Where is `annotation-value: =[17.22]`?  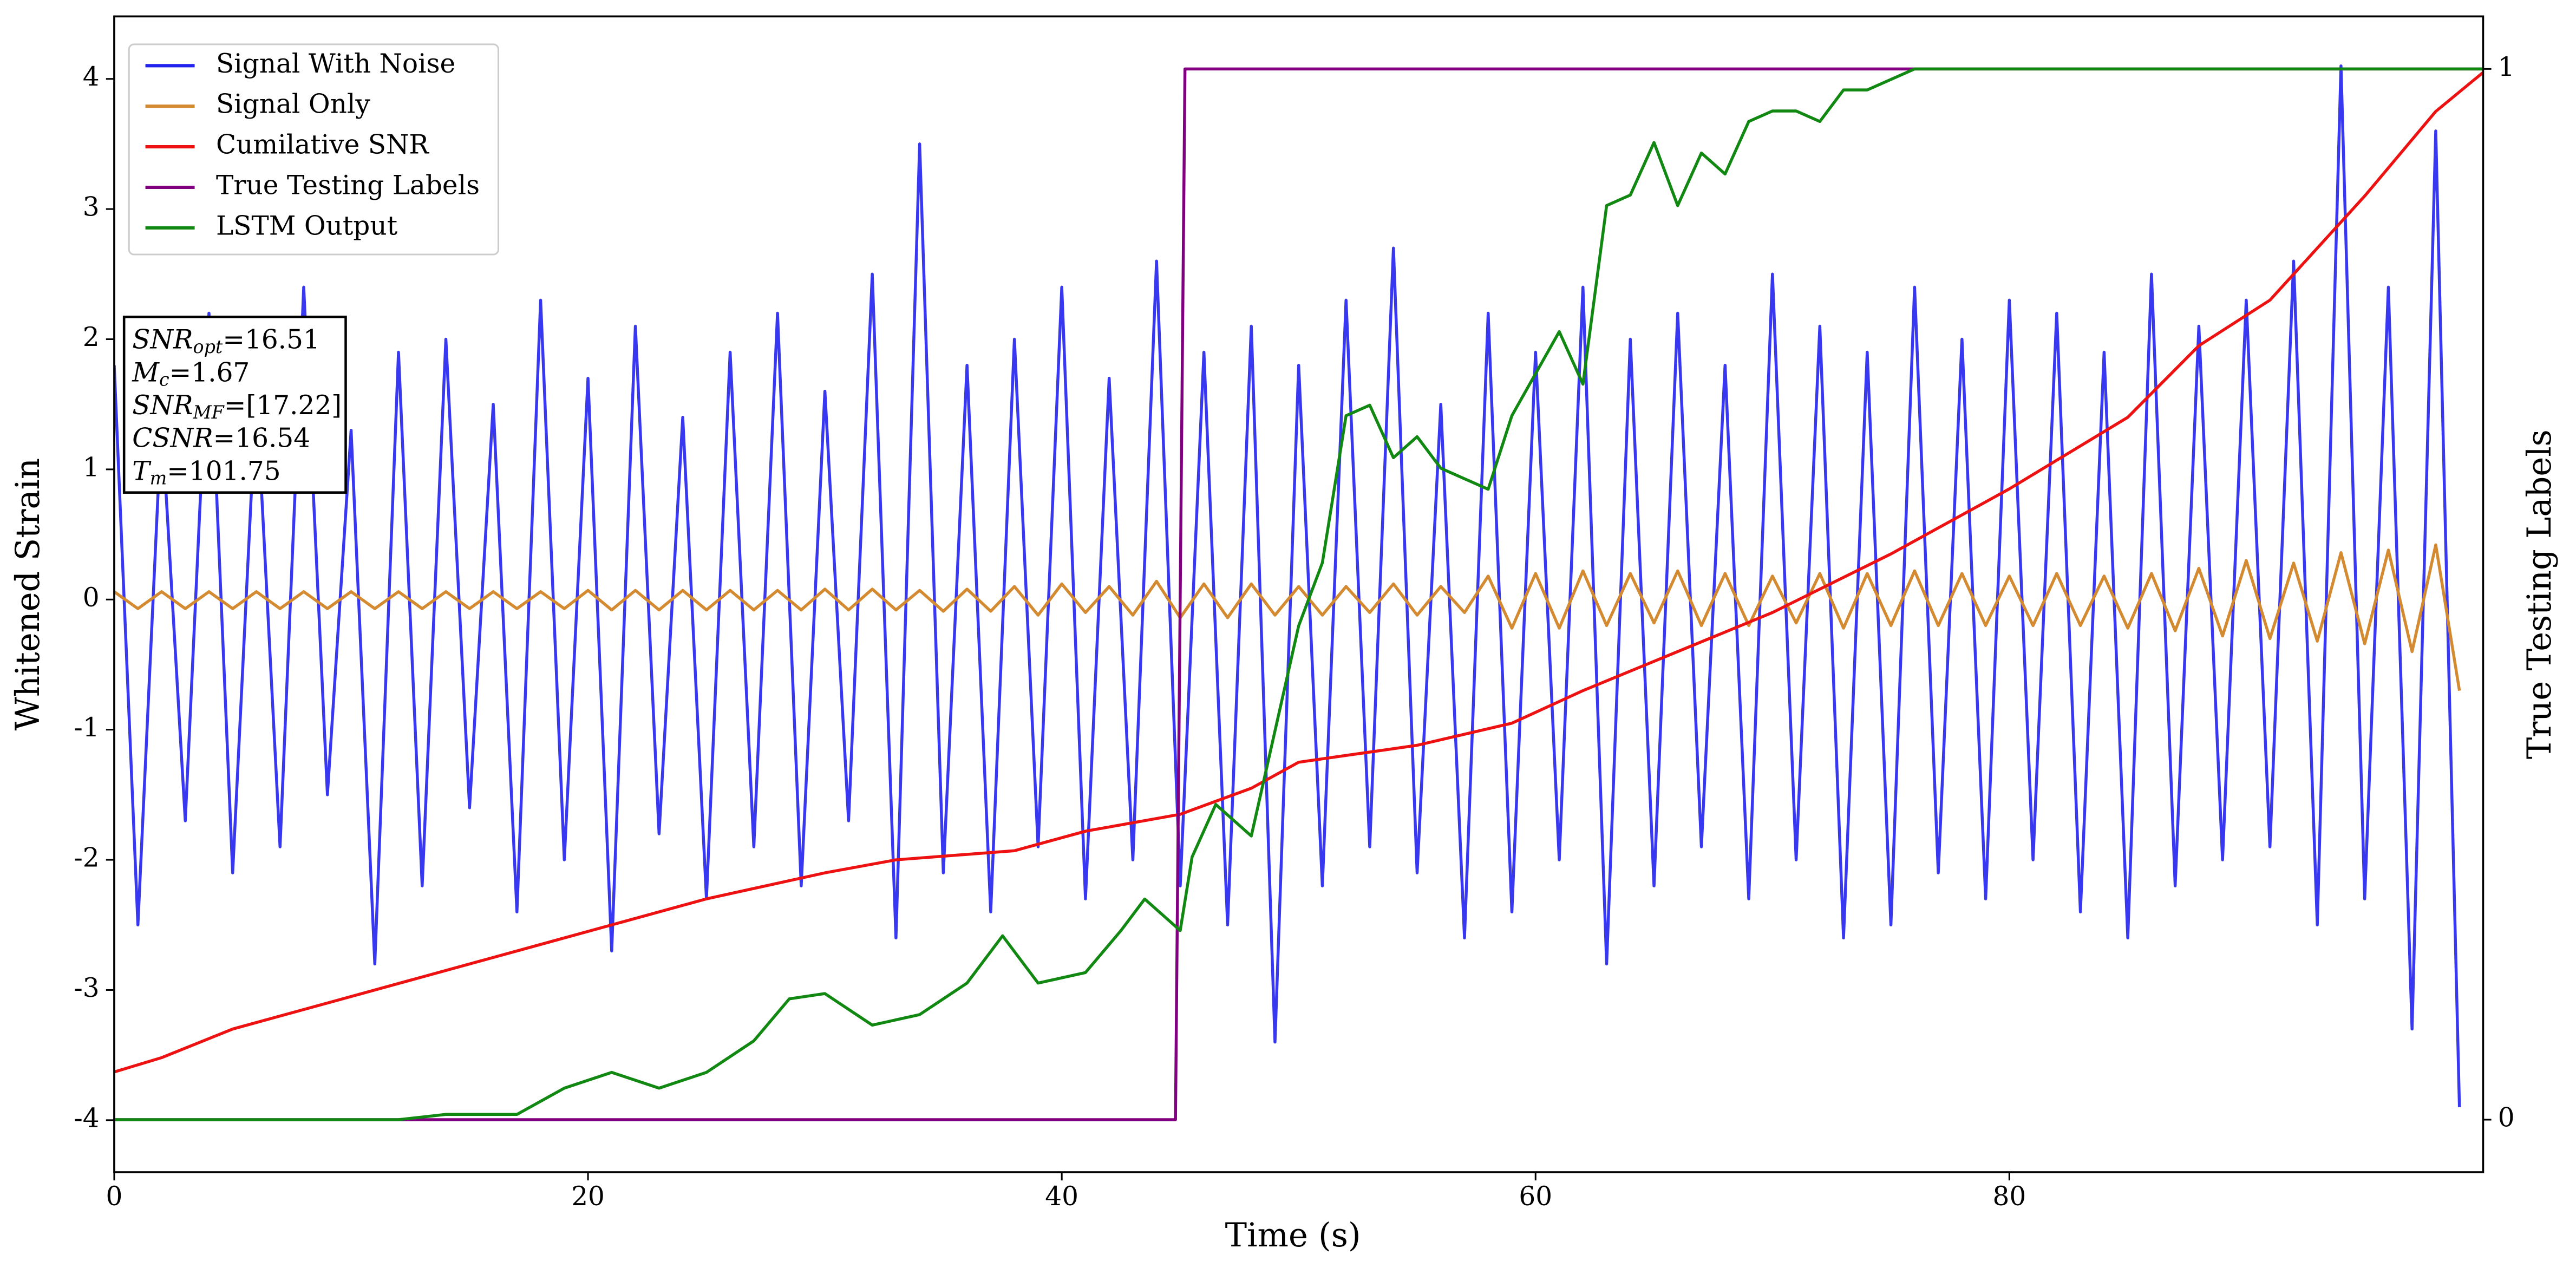 annotation-value: =[17.22] is located at coordinates (283, 405).